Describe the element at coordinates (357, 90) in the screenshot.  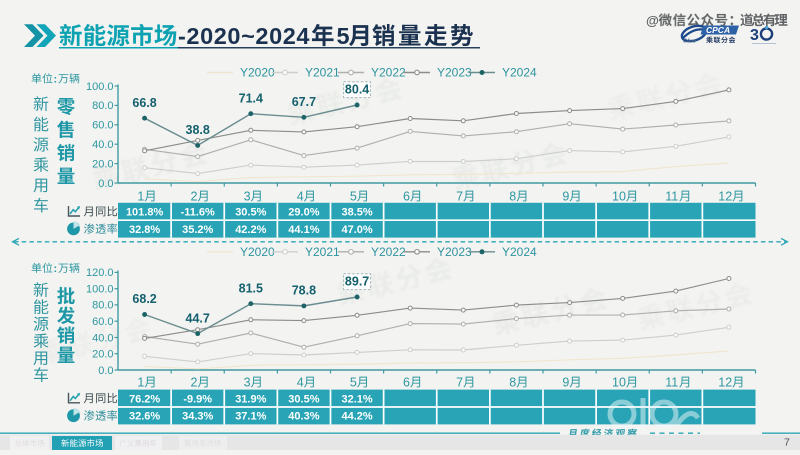
I see `svg-text: 80.4` at that location.